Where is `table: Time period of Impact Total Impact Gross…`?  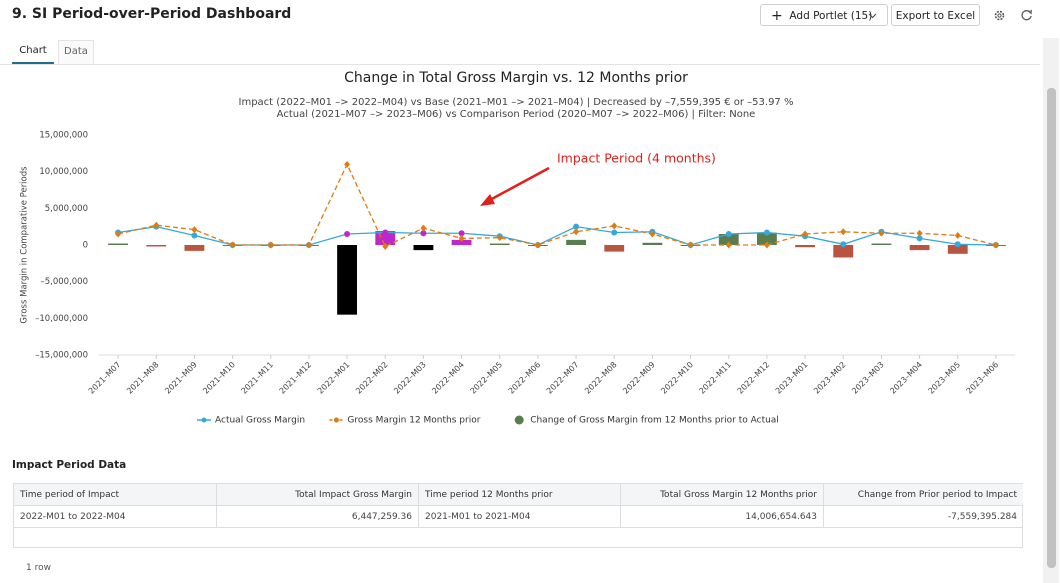
table: Time period of Impact Total Impact Gross… is located at coordinates (518, 506).